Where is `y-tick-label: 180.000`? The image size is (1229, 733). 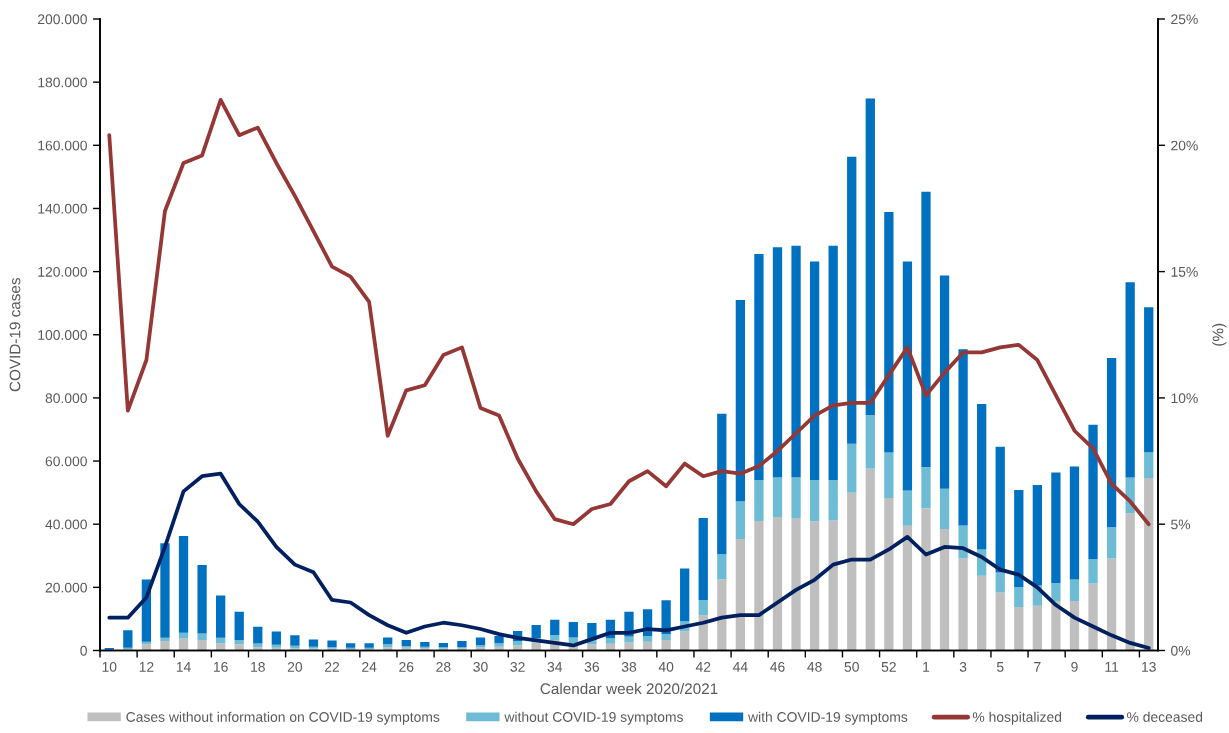 y-tick-label: 180.000 is located at coordinates (62, 82).